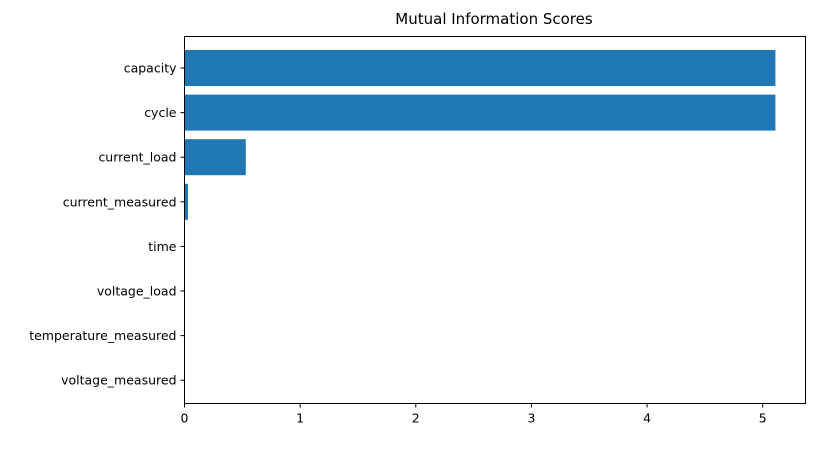 This screenshot has width=813, height=451. What do you see at coordinates (118, 380) in the screenshot?
I see `y-tick-label-voltage_measured: voltage_measured` at bounding box center [118, 380].